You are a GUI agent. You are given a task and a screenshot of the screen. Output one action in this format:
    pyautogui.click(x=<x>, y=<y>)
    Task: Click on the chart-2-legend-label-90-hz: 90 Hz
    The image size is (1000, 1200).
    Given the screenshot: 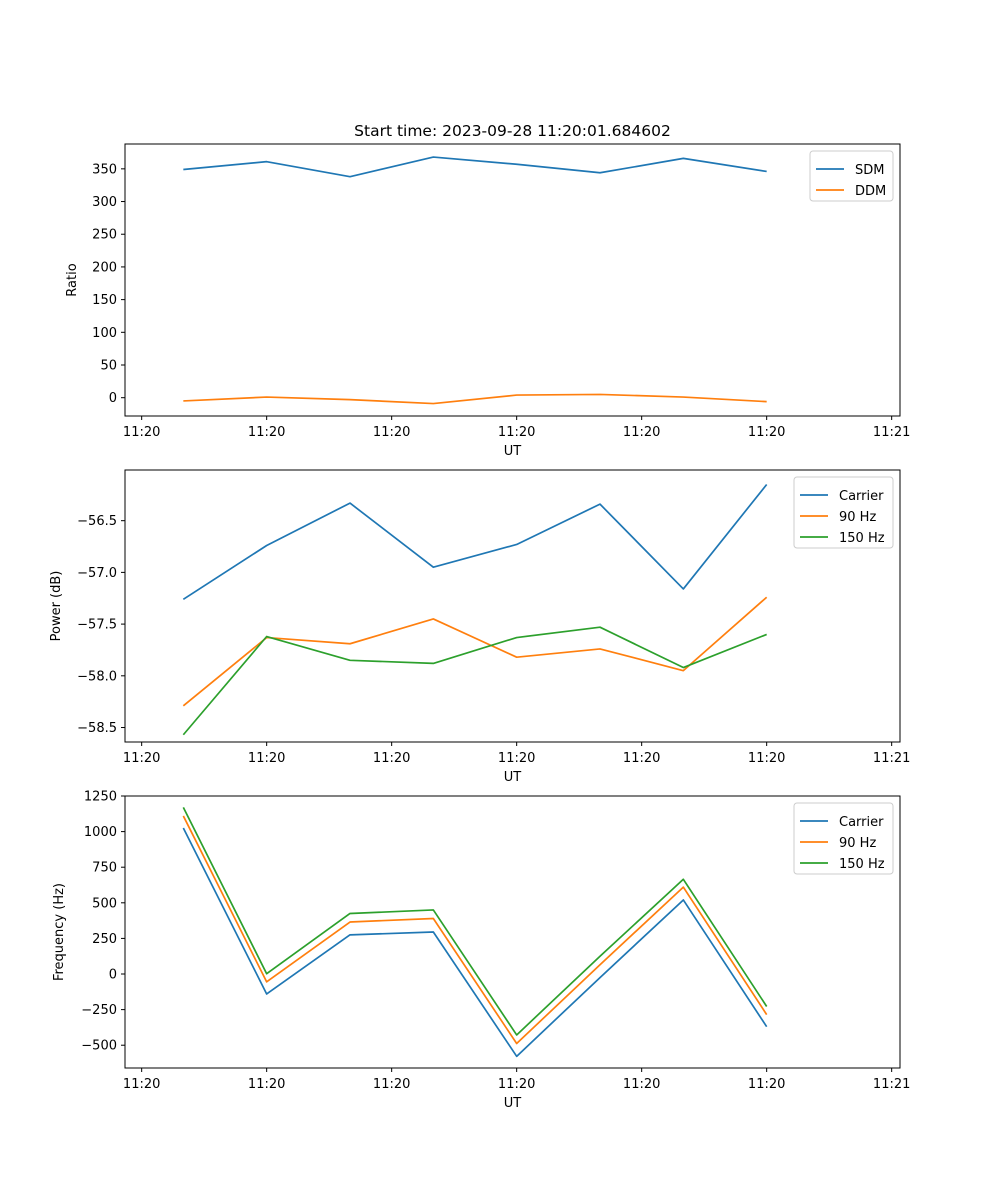 What is the action you would take?
    pyautogui.click(x=857, y=517)
    